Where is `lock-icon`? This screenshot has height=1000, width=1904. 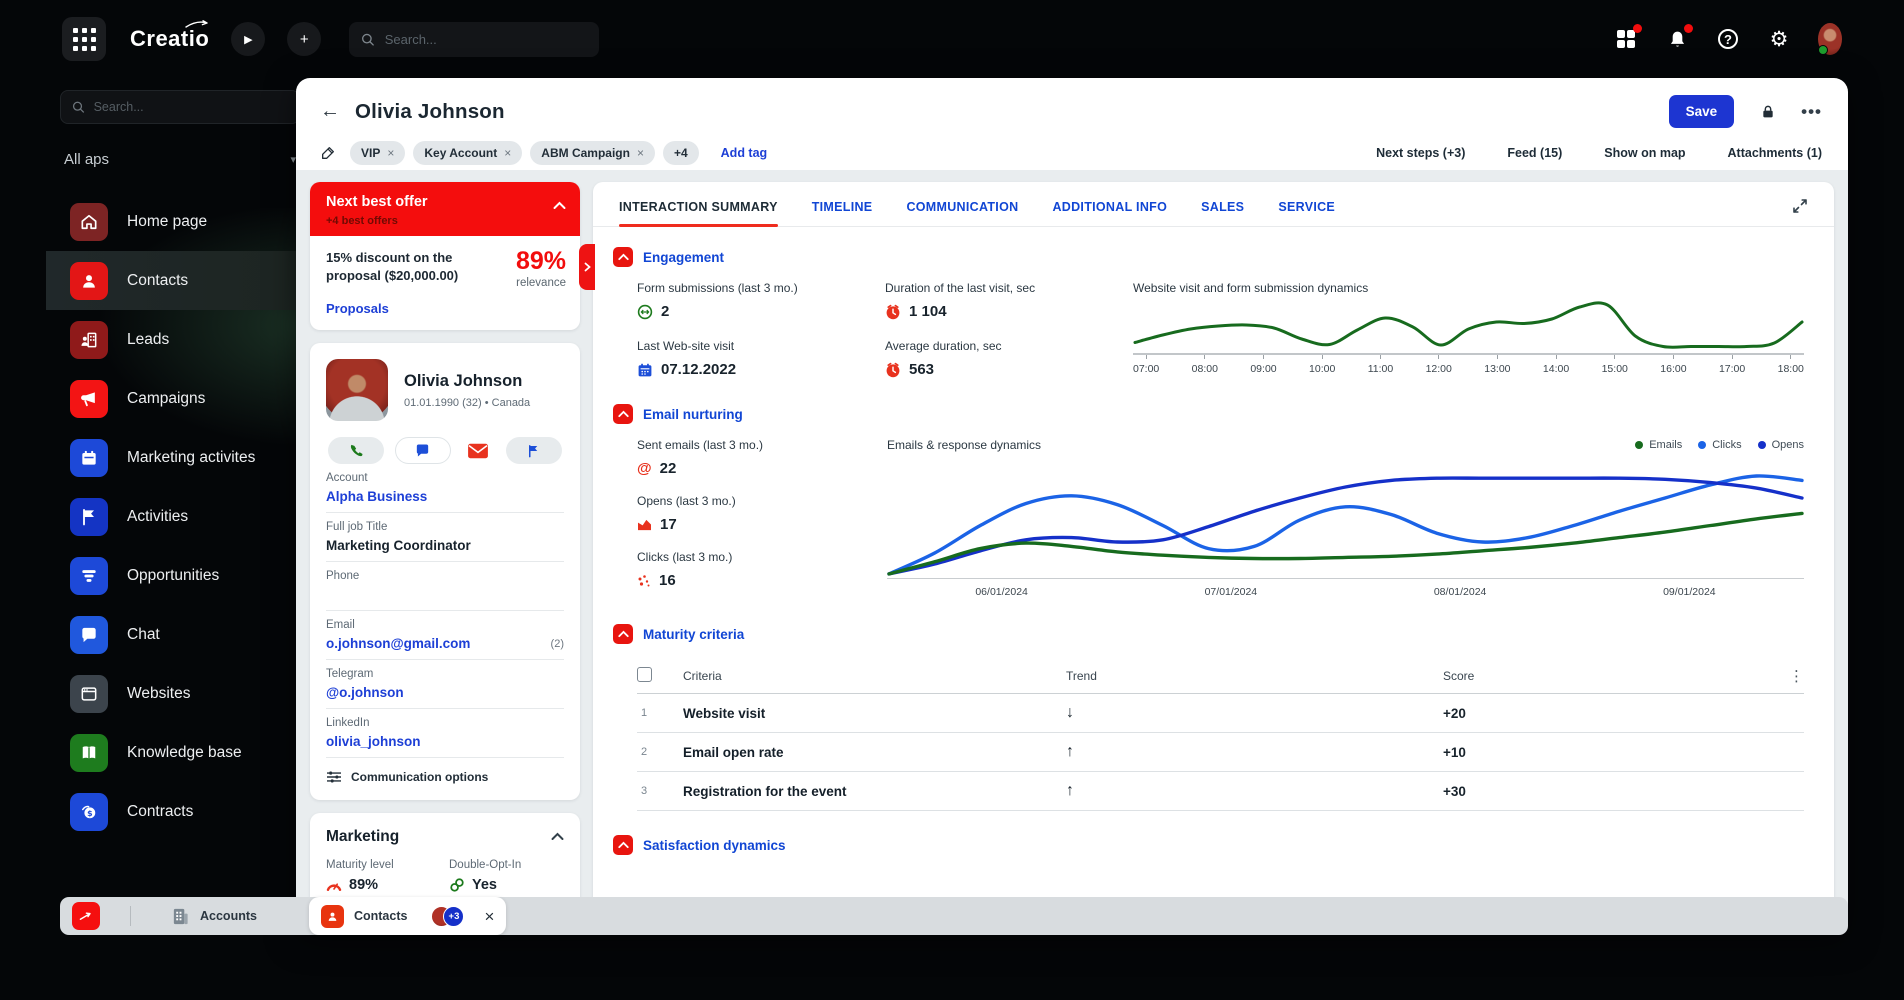
lock-icon is located at coordinates (1768, 112).